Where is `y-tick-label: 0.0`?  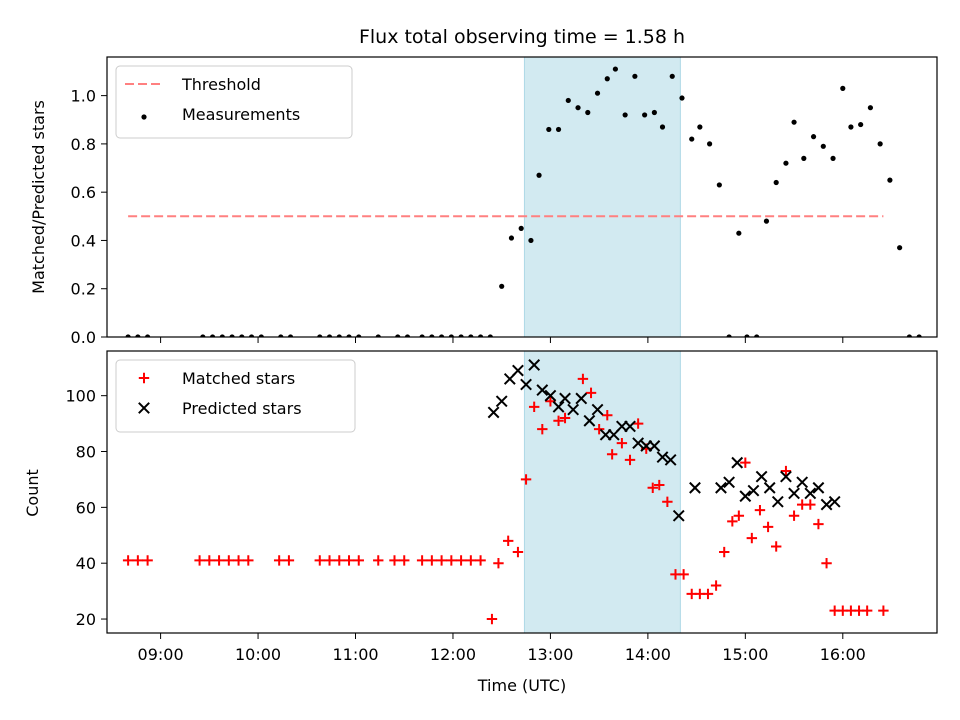 y-tick-label: 0.0 is located at coordinates (83, 337).